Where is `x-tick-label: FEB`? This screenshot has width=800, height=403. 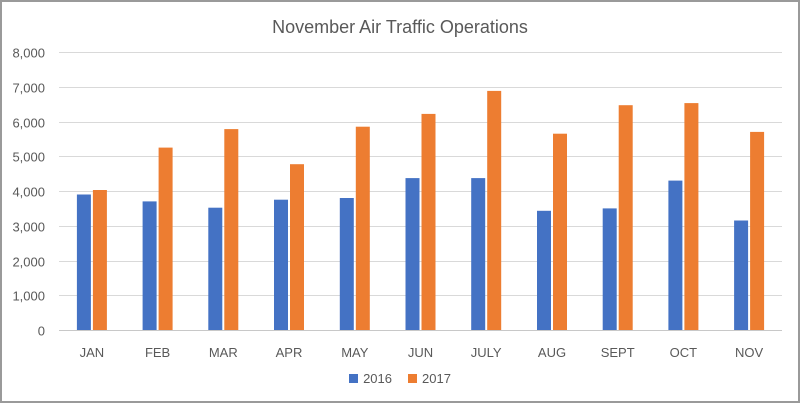 x-tick-label: FEB is located at coordinates (157, 352).